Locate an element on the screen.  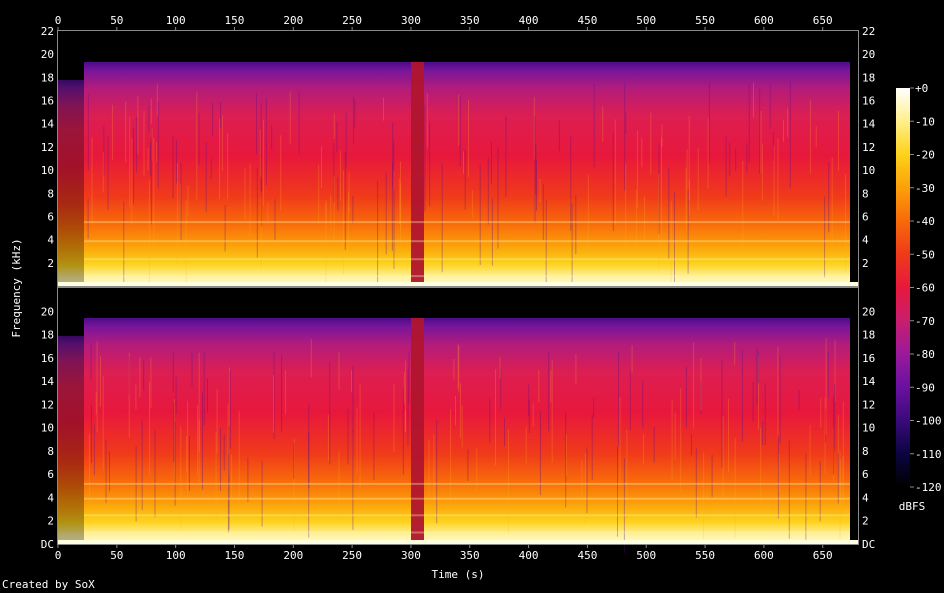
x-tick-label-top: 450 is located at coordinates (587, 20).